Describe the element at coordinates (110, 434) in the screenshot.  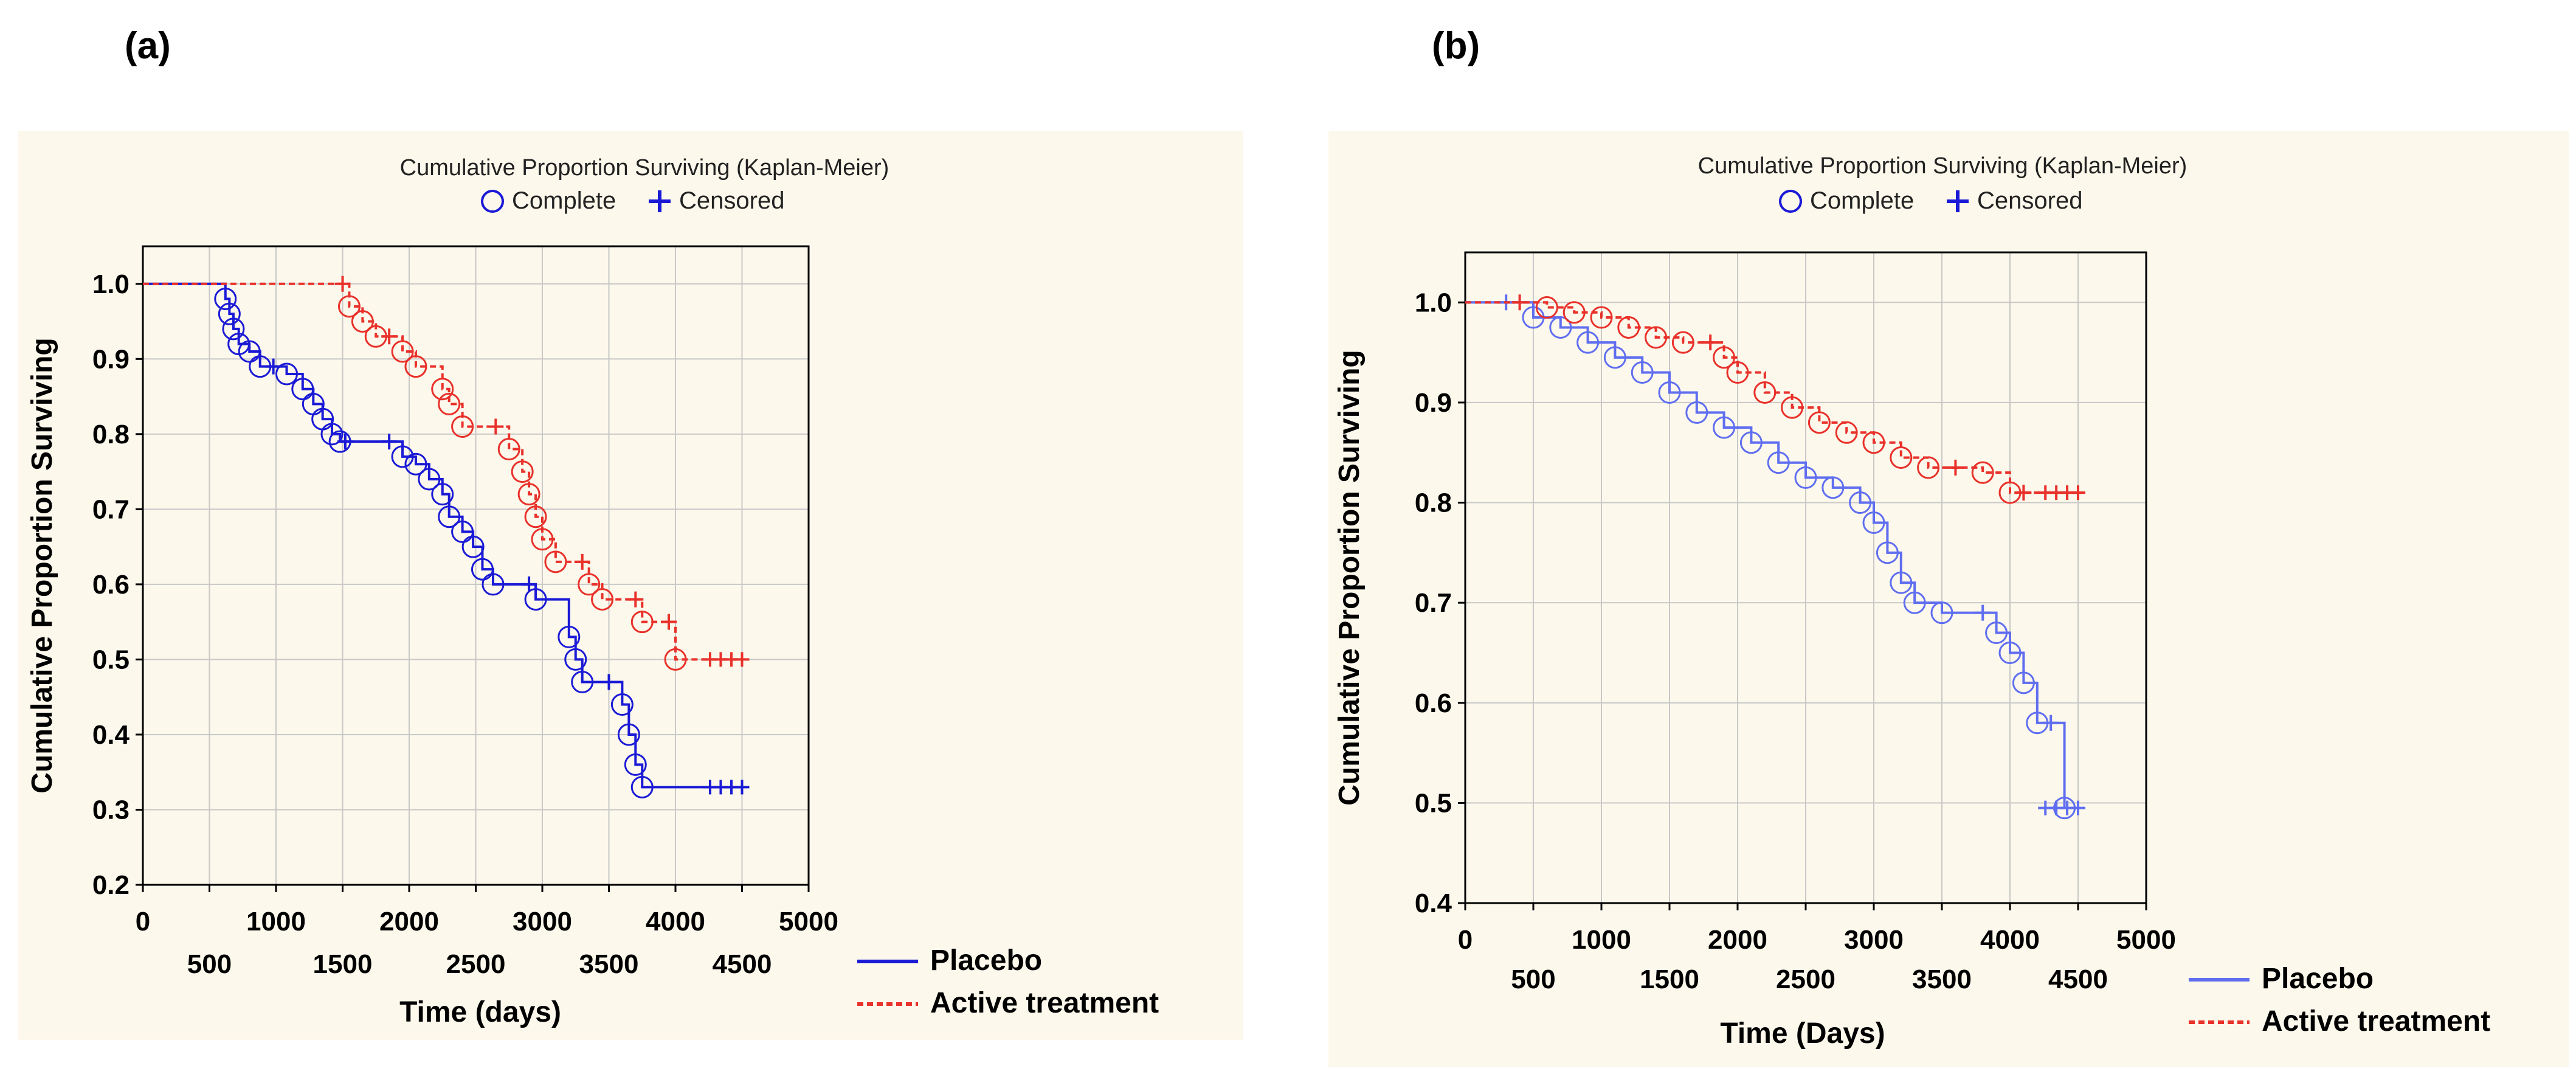
I see `y-tick-label: 0.8` at that location.